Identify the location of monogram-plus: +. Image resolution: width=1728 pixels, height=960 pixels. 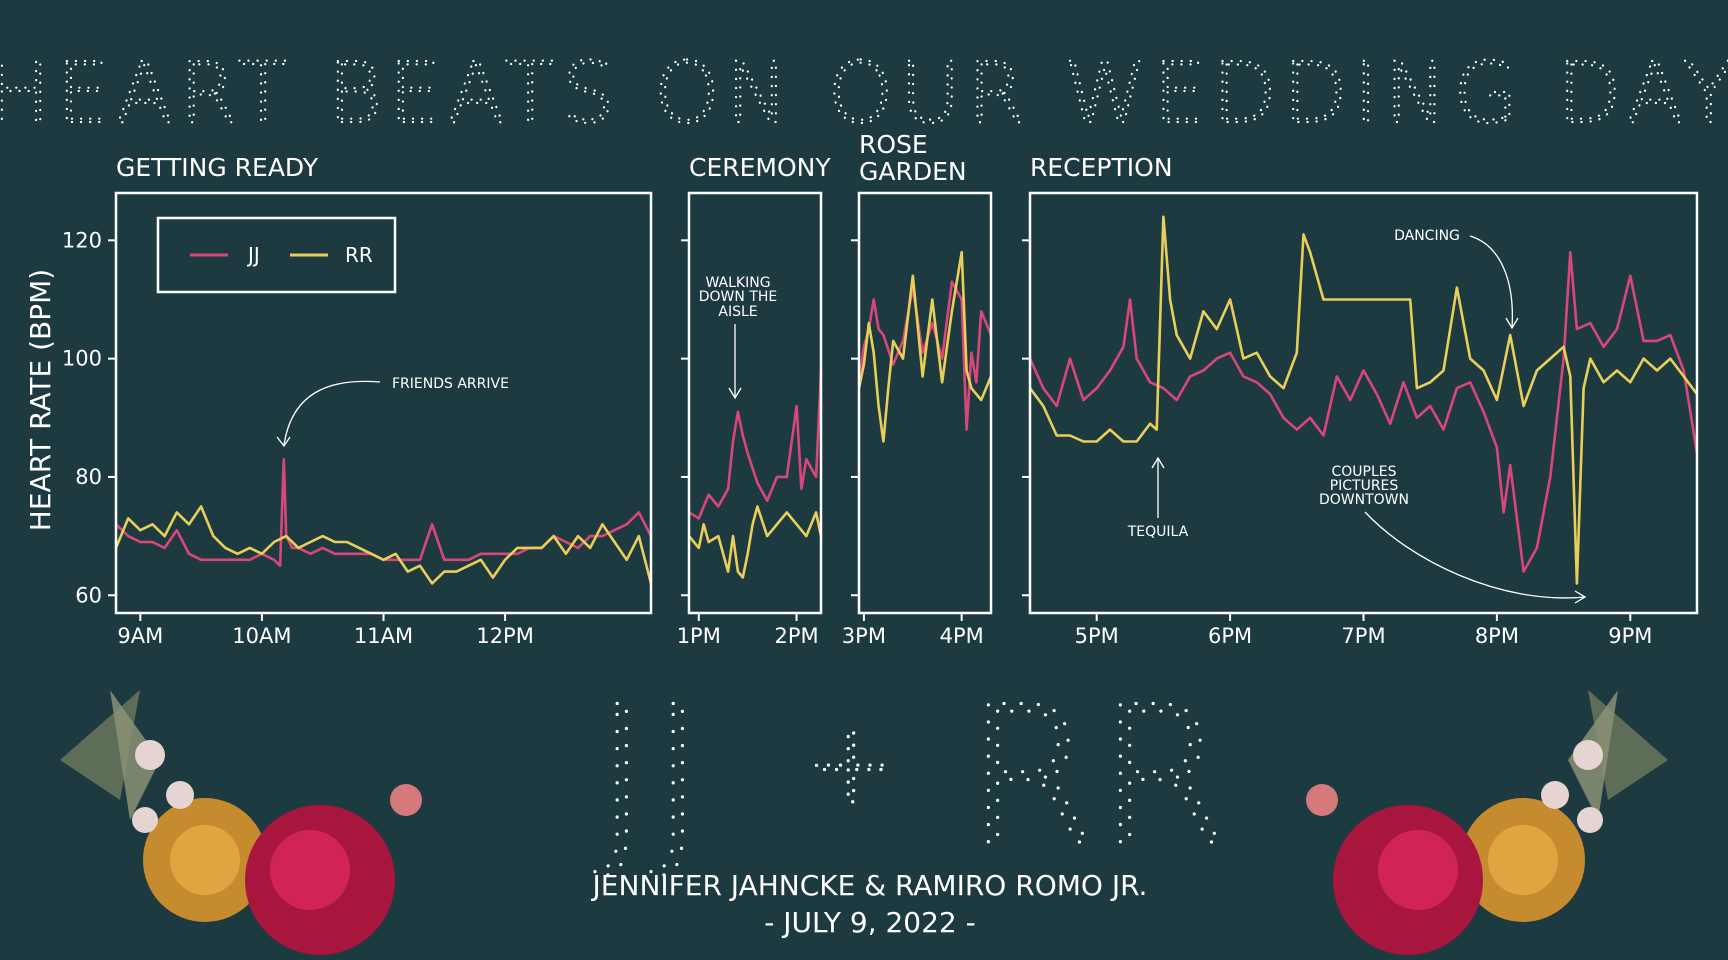
(851, 764).